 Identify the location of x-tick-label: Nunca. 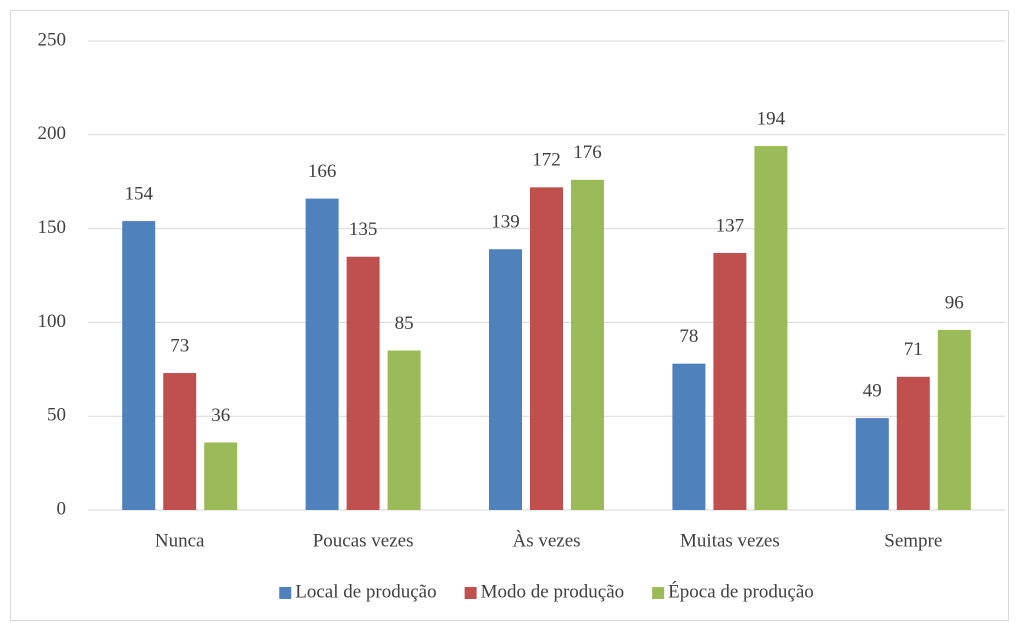
(180, 540).